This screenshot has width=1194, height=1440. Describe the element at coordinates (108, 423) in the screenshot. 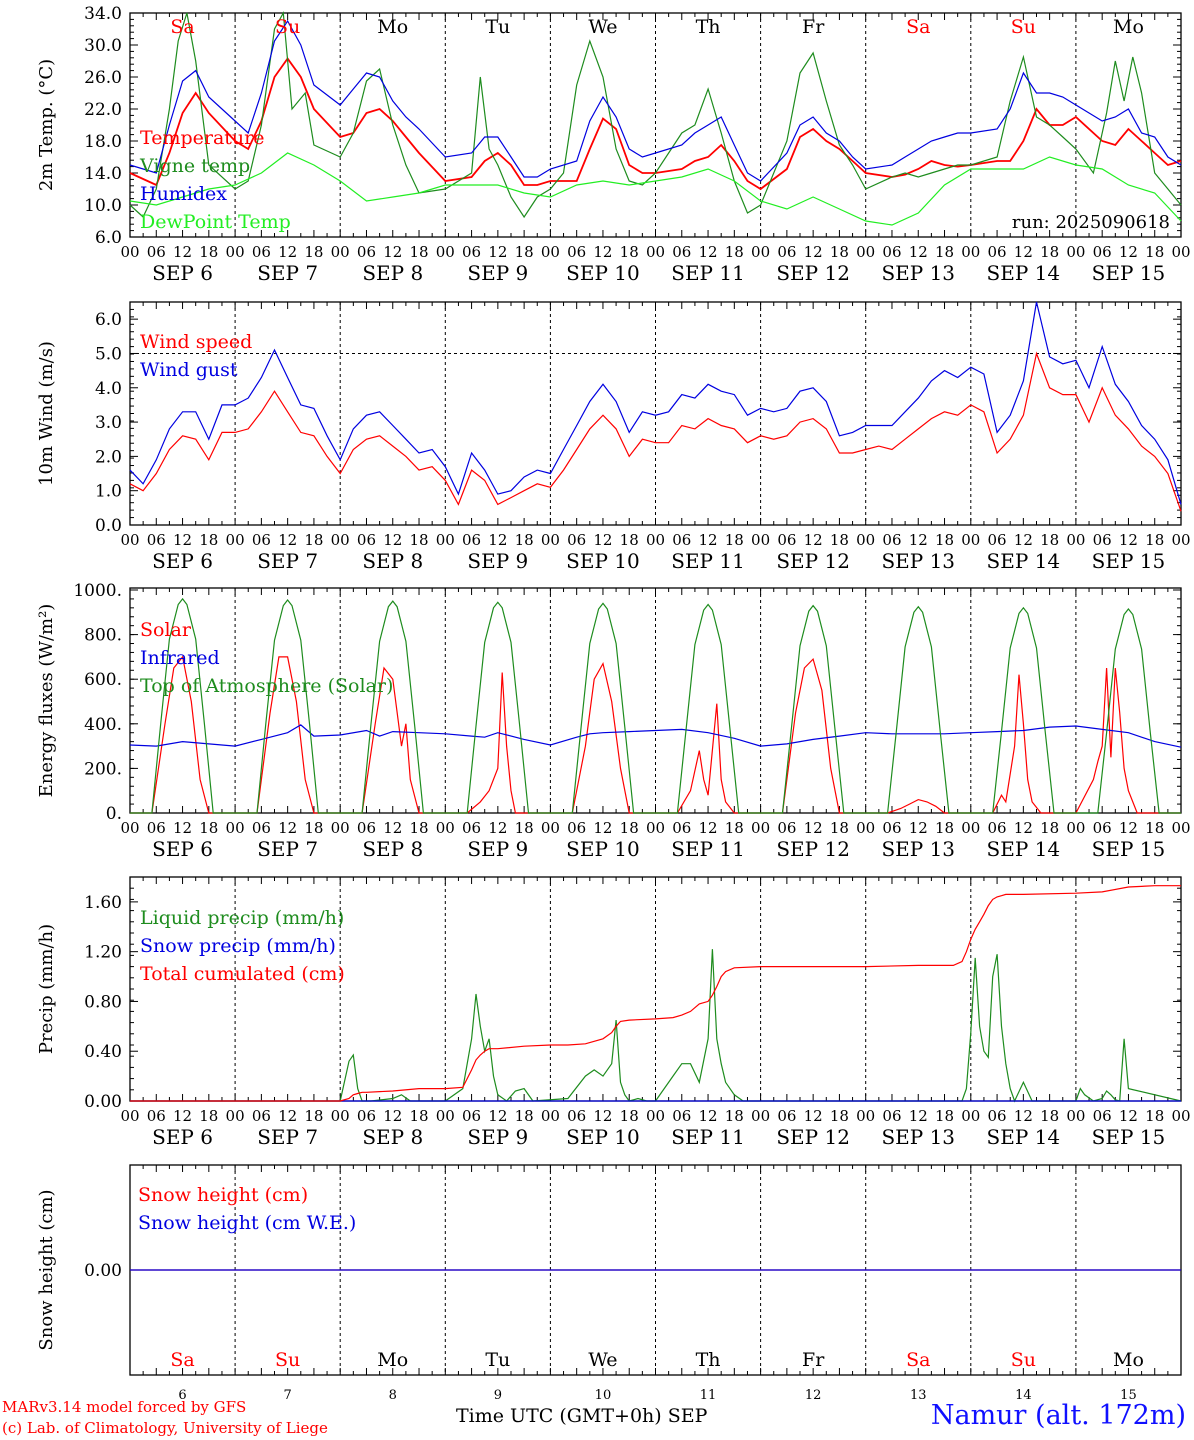

I see `y-tick-label: 3.0` at that location.